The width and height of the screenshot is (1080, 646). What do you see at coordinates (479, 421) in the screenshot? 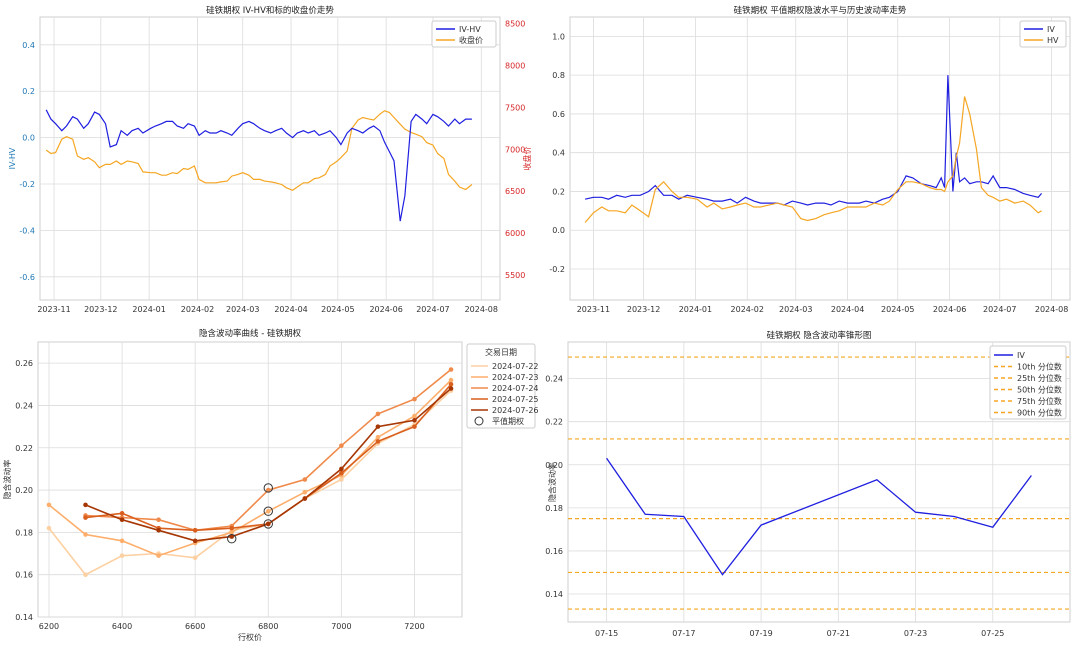
I see `legend-atm-swatch` at bounding box center [479, 421].